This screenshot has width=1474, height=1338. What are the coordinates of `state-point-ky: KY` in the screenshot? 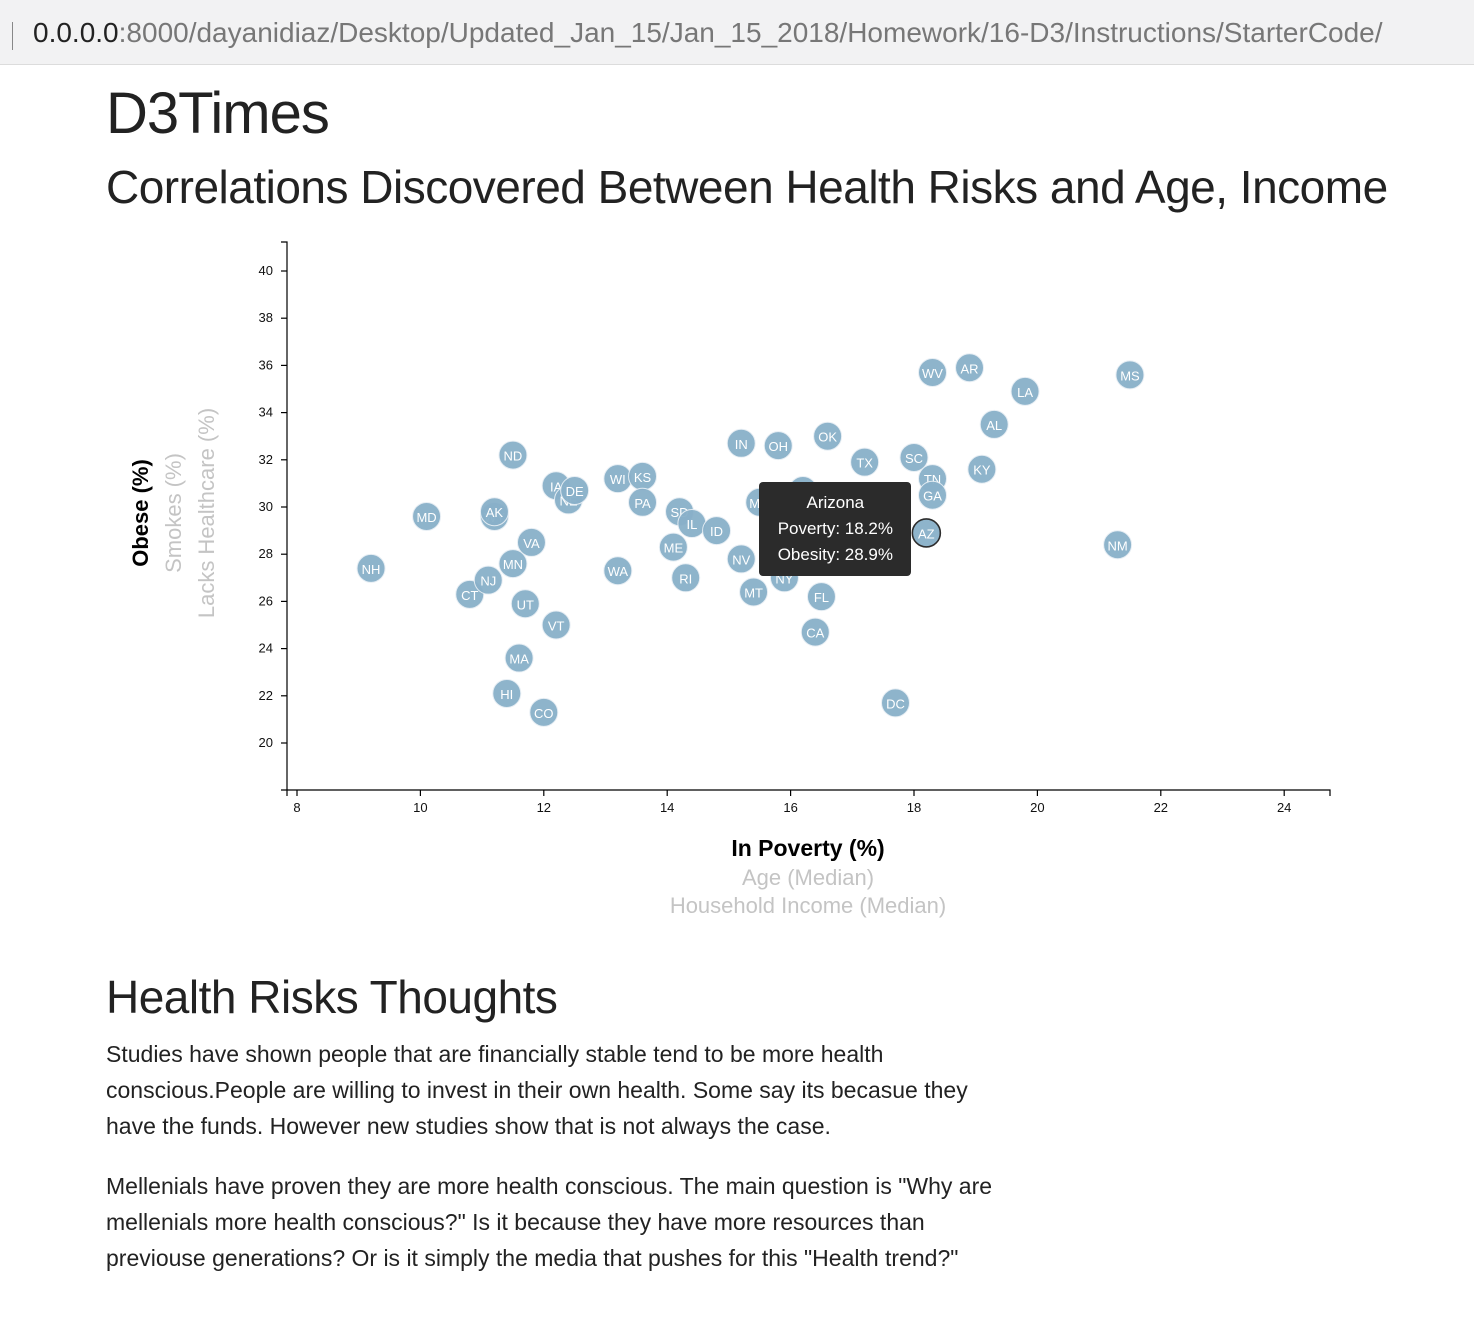 It's located at (982, 469).